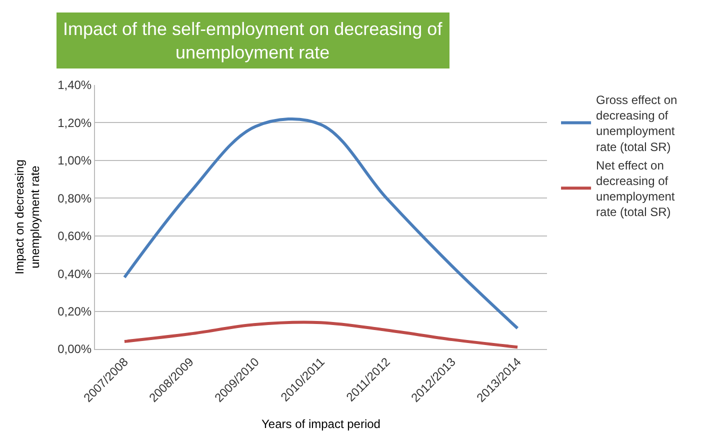  Describe the element at coordinates (321, 423) in the screenshot. I see `x-axis-title: Years of impact period` at that location.